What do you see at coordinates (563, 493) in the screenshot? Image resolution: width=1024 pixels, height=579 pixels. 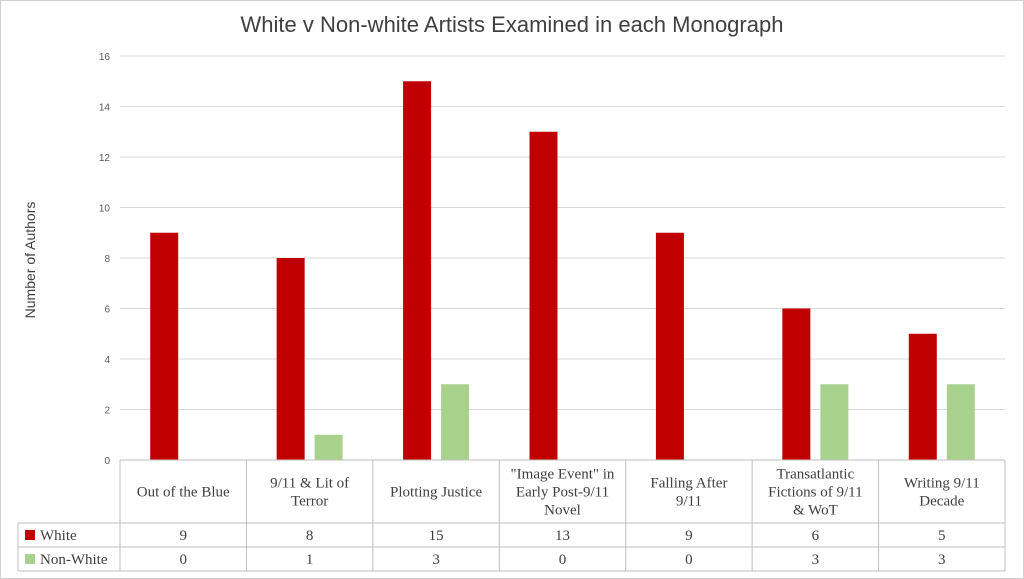 I see `category-label: "Image Event" in Early Post-9/11 Novel` at bounding box center [563, 493].